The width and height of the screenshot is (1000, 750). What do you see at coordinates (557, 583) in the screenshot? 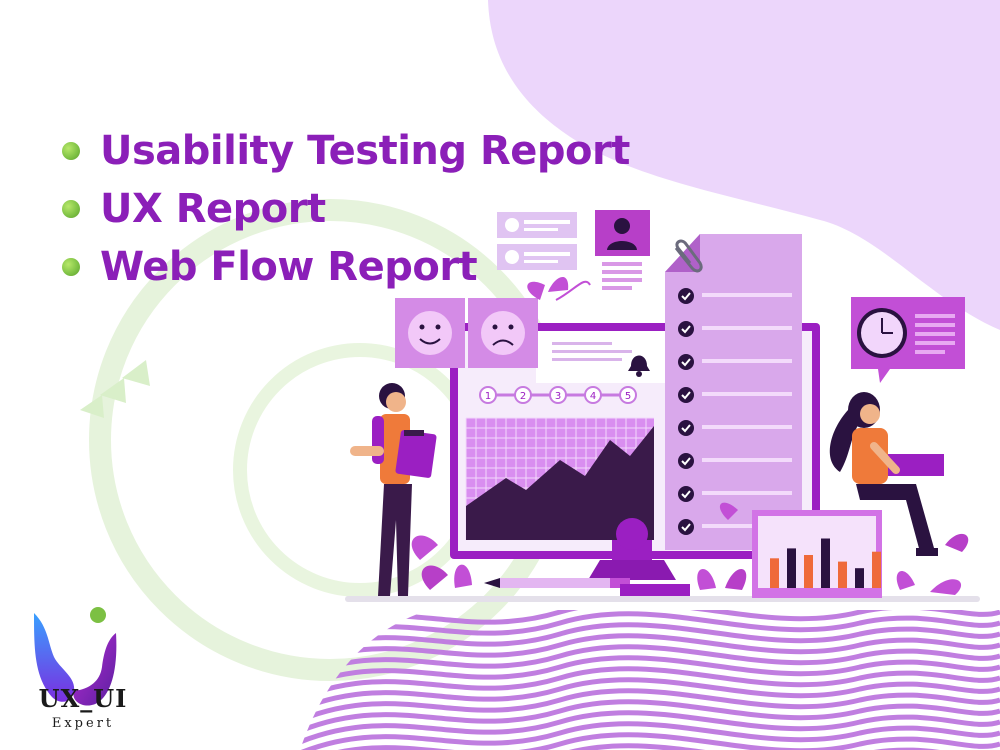
I see `pencil` at bounding box center [557, 583].